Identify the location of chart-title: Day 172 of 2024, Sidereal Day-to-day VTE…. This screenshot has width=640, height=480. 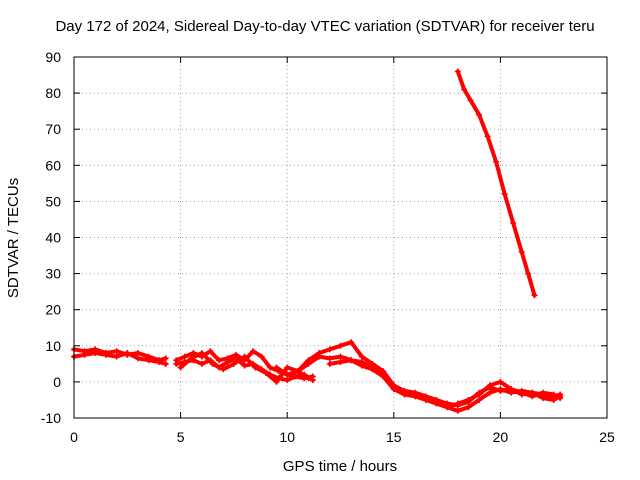
(324, 26).